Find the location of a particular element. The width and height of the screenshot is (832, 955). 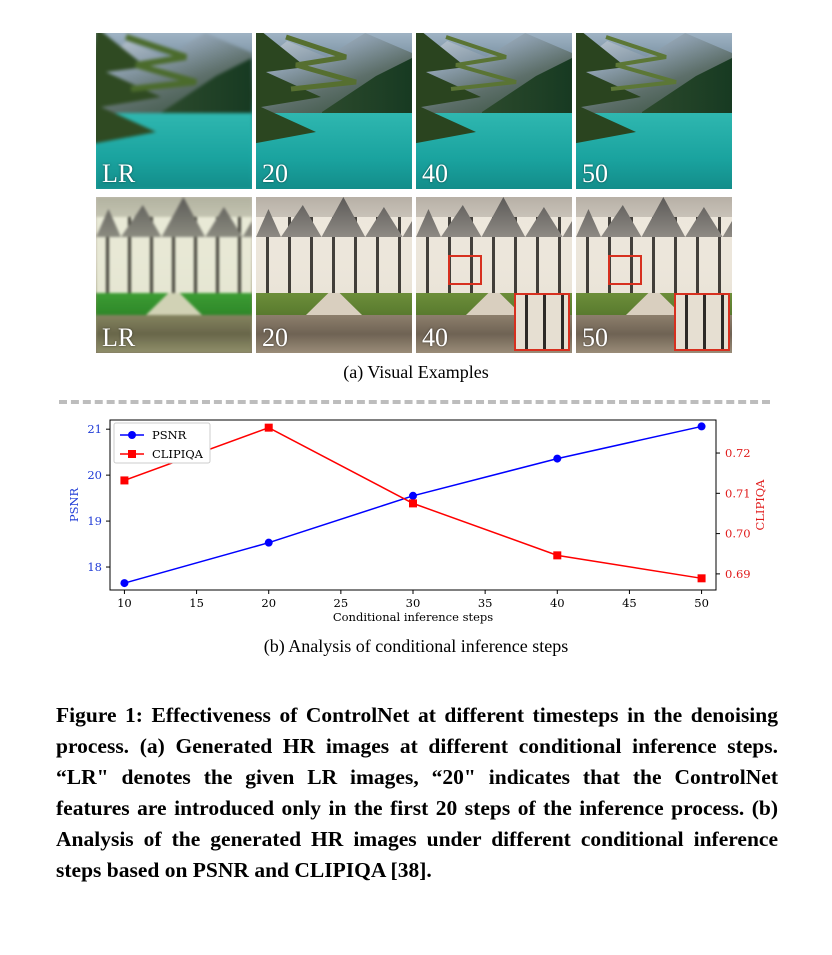

x-tick-label: 35 is located at coordinates (485, 603).